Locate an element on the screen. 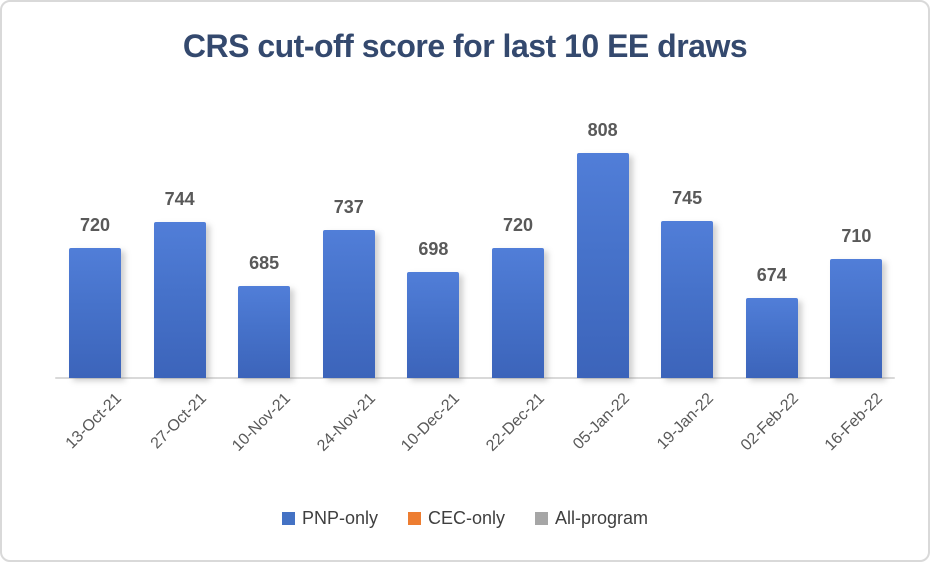  bar-value-label: 685 is located at coordinates (264, 263).